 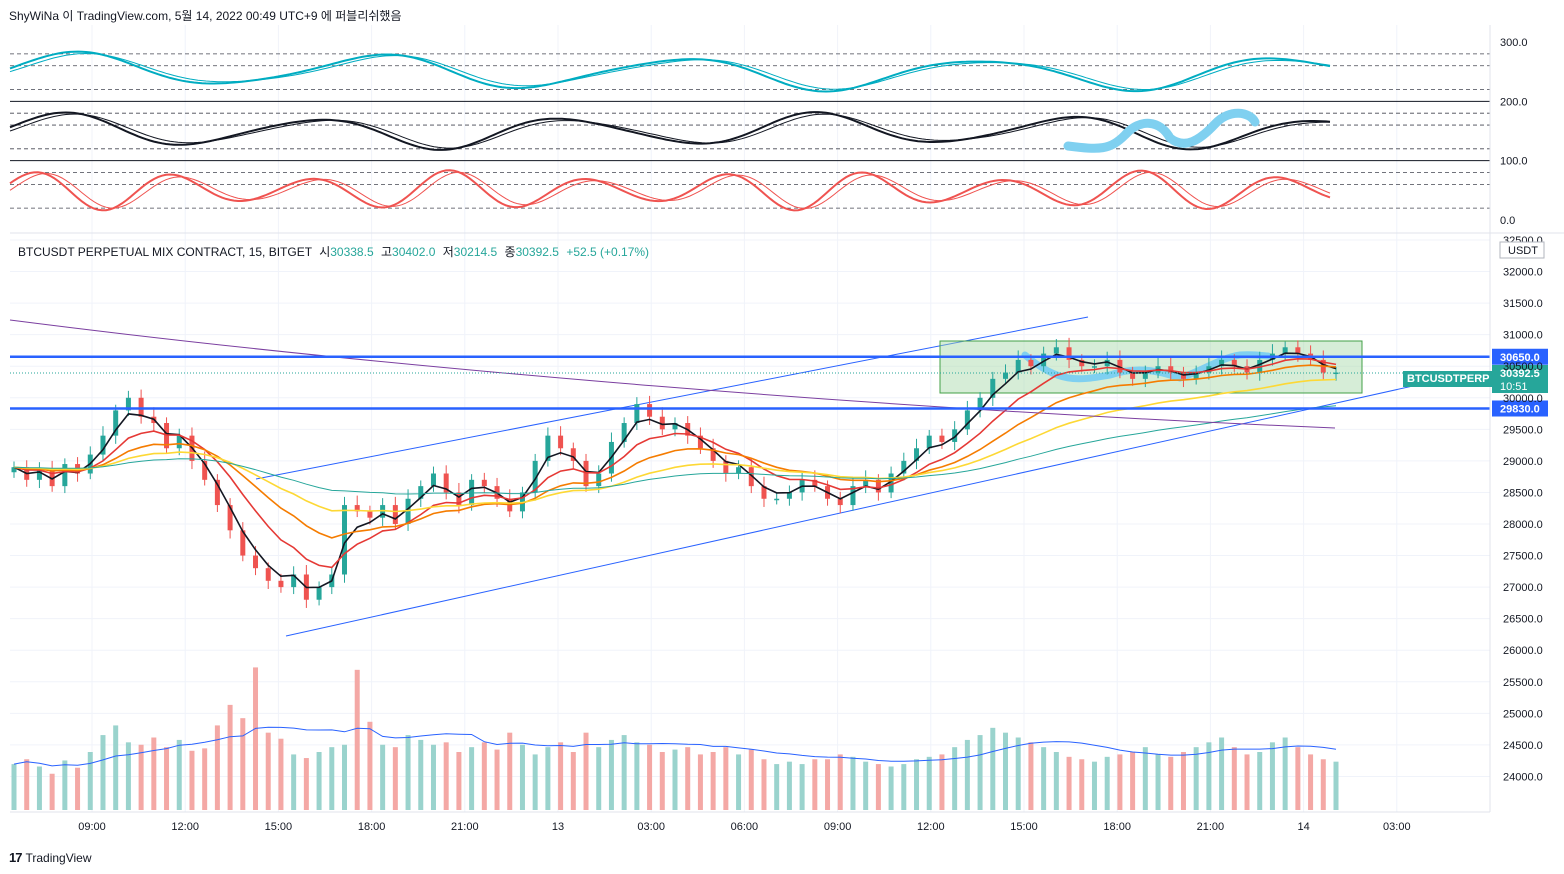 I want to click on price-tick-label: 28000.0, so click(x=1523, y=525).